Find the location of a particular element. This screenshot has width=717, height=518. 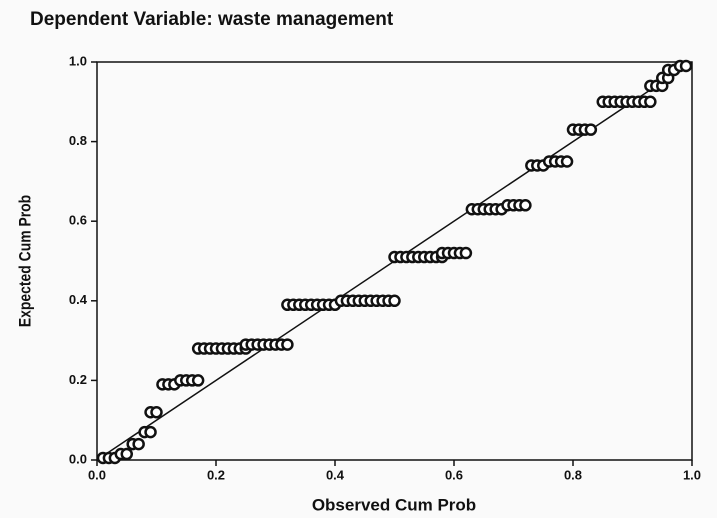

y-axis-label: Expected Cum Prob is located at coordinates (25, 261).